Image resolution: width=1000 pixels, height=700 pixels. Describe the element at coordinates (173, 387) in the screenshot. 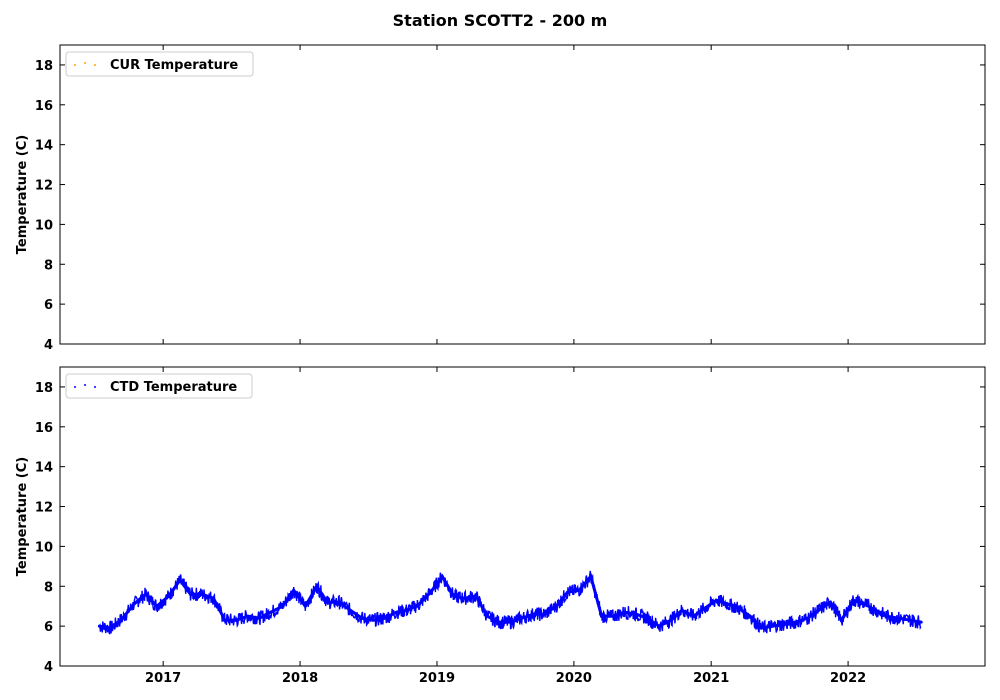

I see `legend-label: CTD Temperature` at that location.